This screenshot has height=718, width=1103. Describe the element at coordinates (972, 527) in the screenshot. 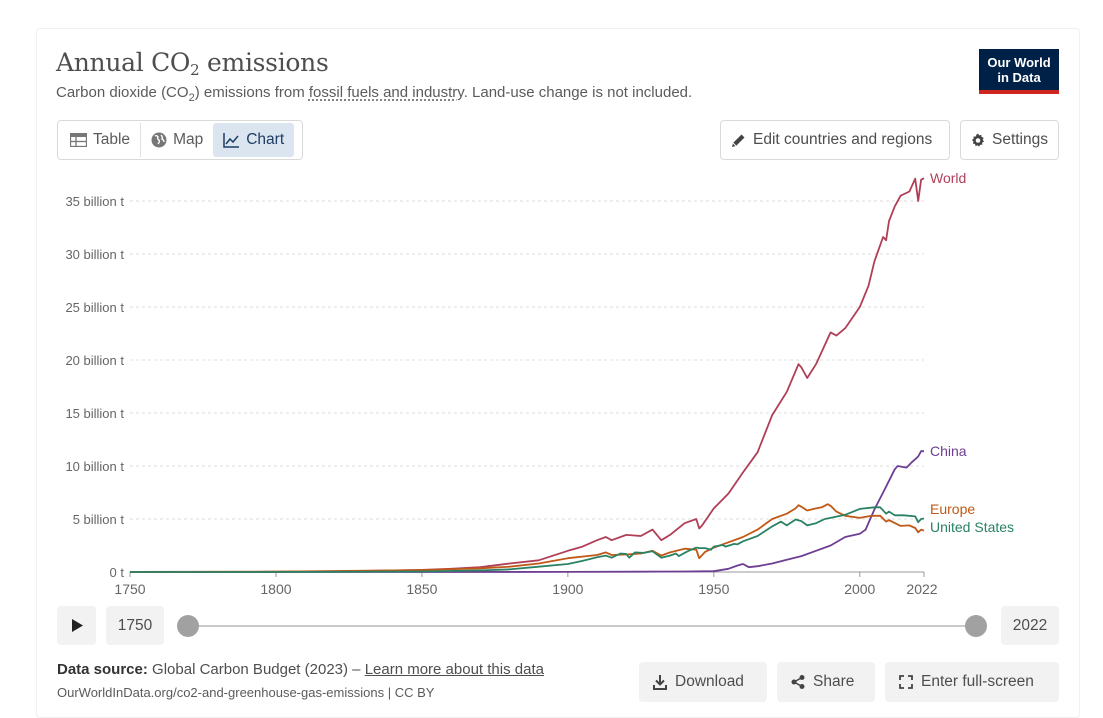

I see `series-label: United States` at that location.